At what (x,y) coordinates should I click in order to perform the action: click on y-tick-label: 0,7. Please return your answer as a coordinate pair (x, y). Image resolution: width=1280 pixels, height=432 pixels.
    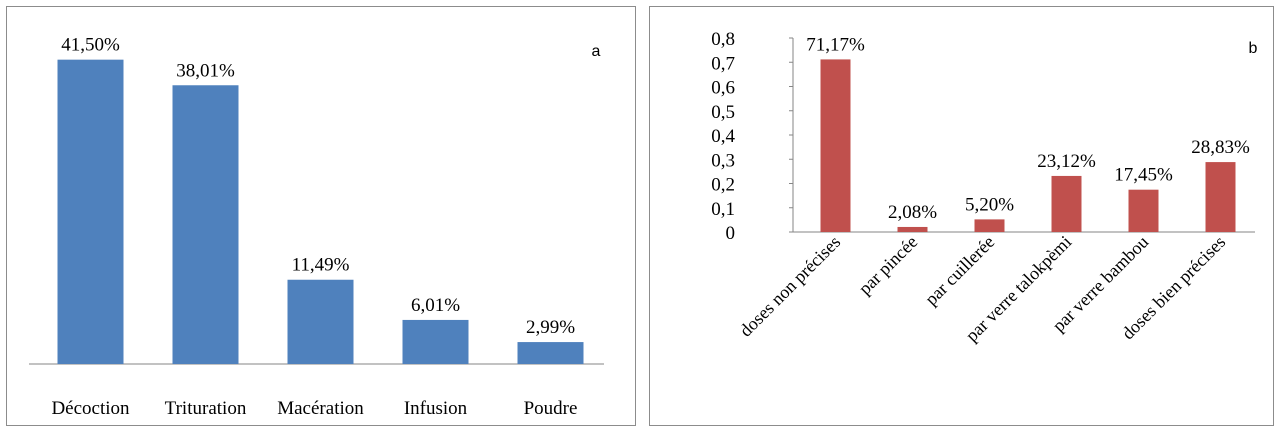
    Looking at the image, I should click on (723, 63).